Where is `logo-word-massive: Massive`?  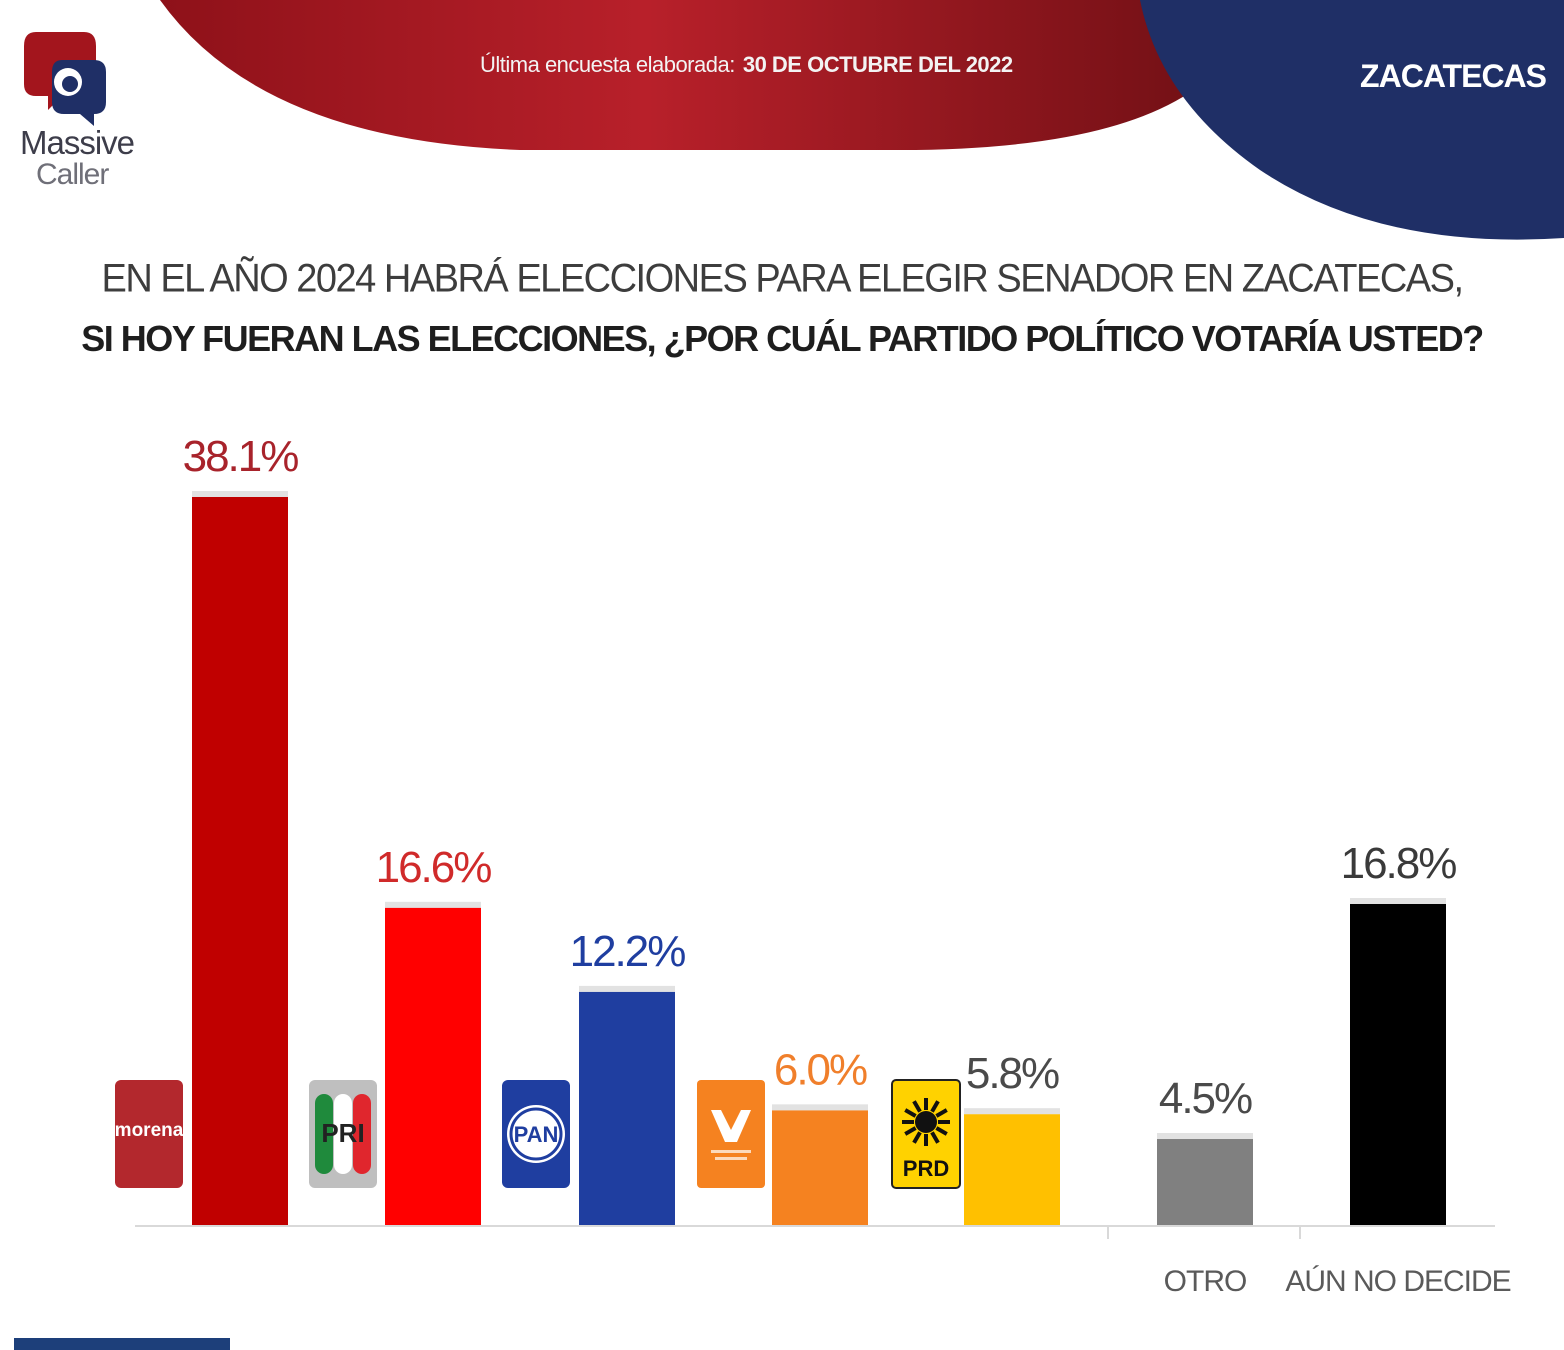 logo-word-massive: Massive is located at coordinates (77, 142).